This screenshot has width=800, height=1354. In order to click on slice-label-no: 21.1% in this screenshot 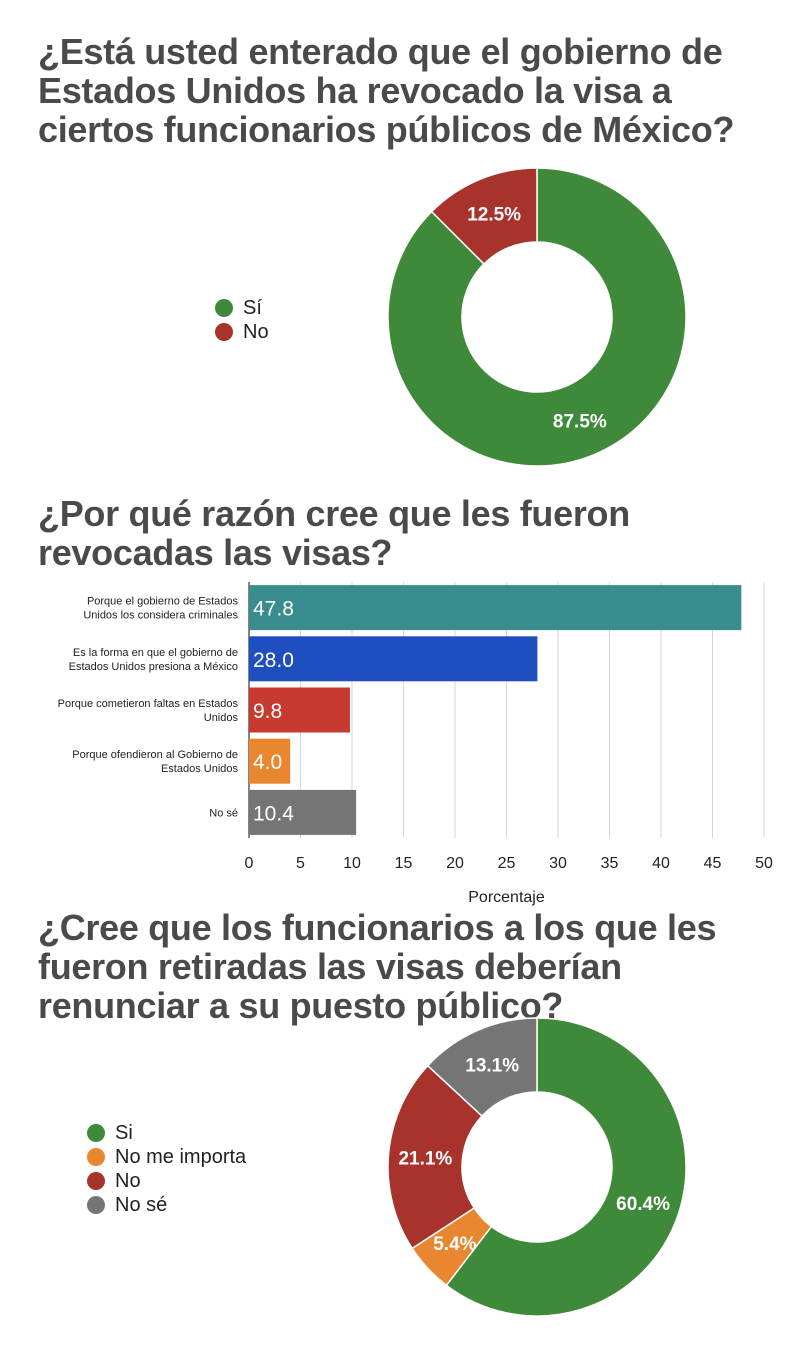, I will do `click(425, 1159)`.